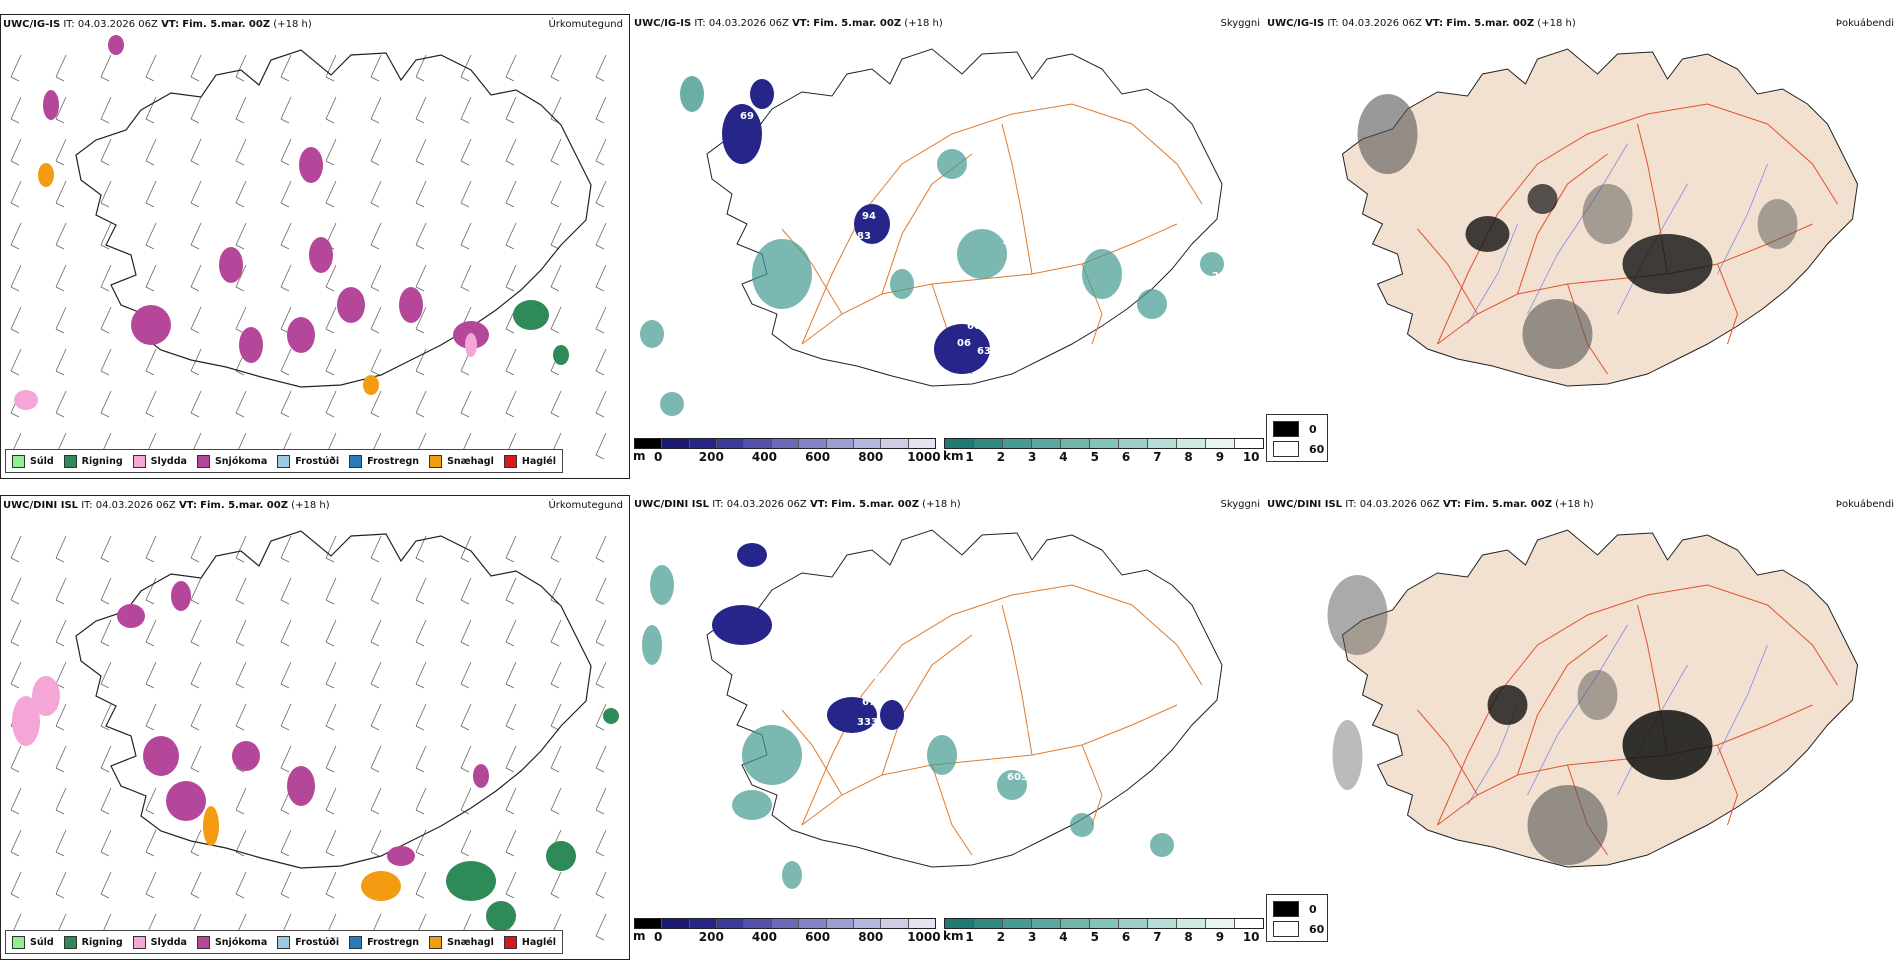  Describe the element at coordinates (964, 343) in the screenshot. I see `cloud-base-label: 06` at that location.